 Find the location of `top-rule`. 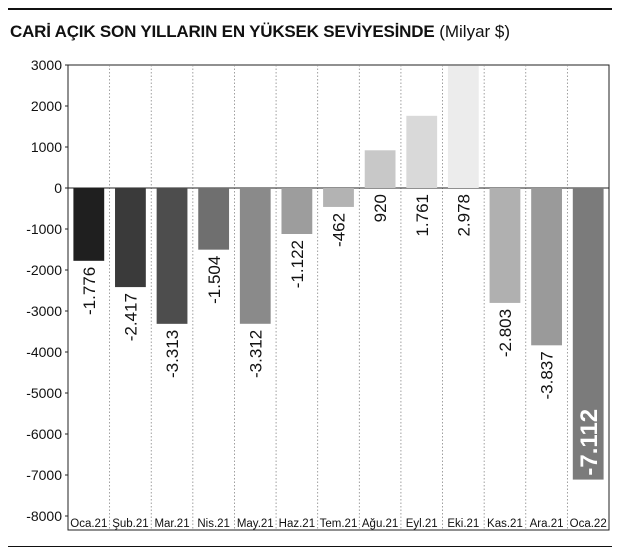

top-rule is located at coordinates (310, 9).